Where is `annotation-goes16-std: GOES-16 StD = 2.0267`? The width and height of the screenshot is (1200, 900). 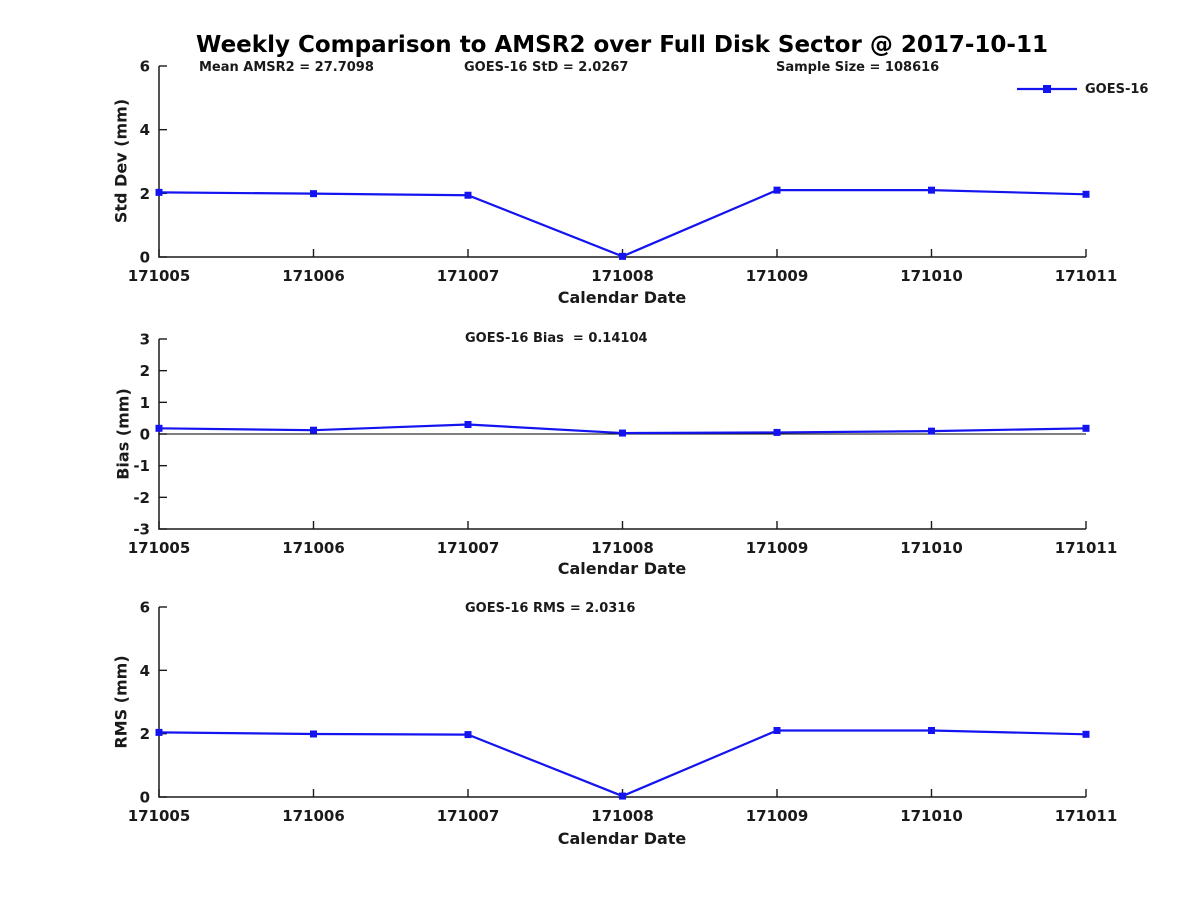
annotation-goes16-std: GOES-16 StD = 2.0267 is located at coordinates (546, 67).